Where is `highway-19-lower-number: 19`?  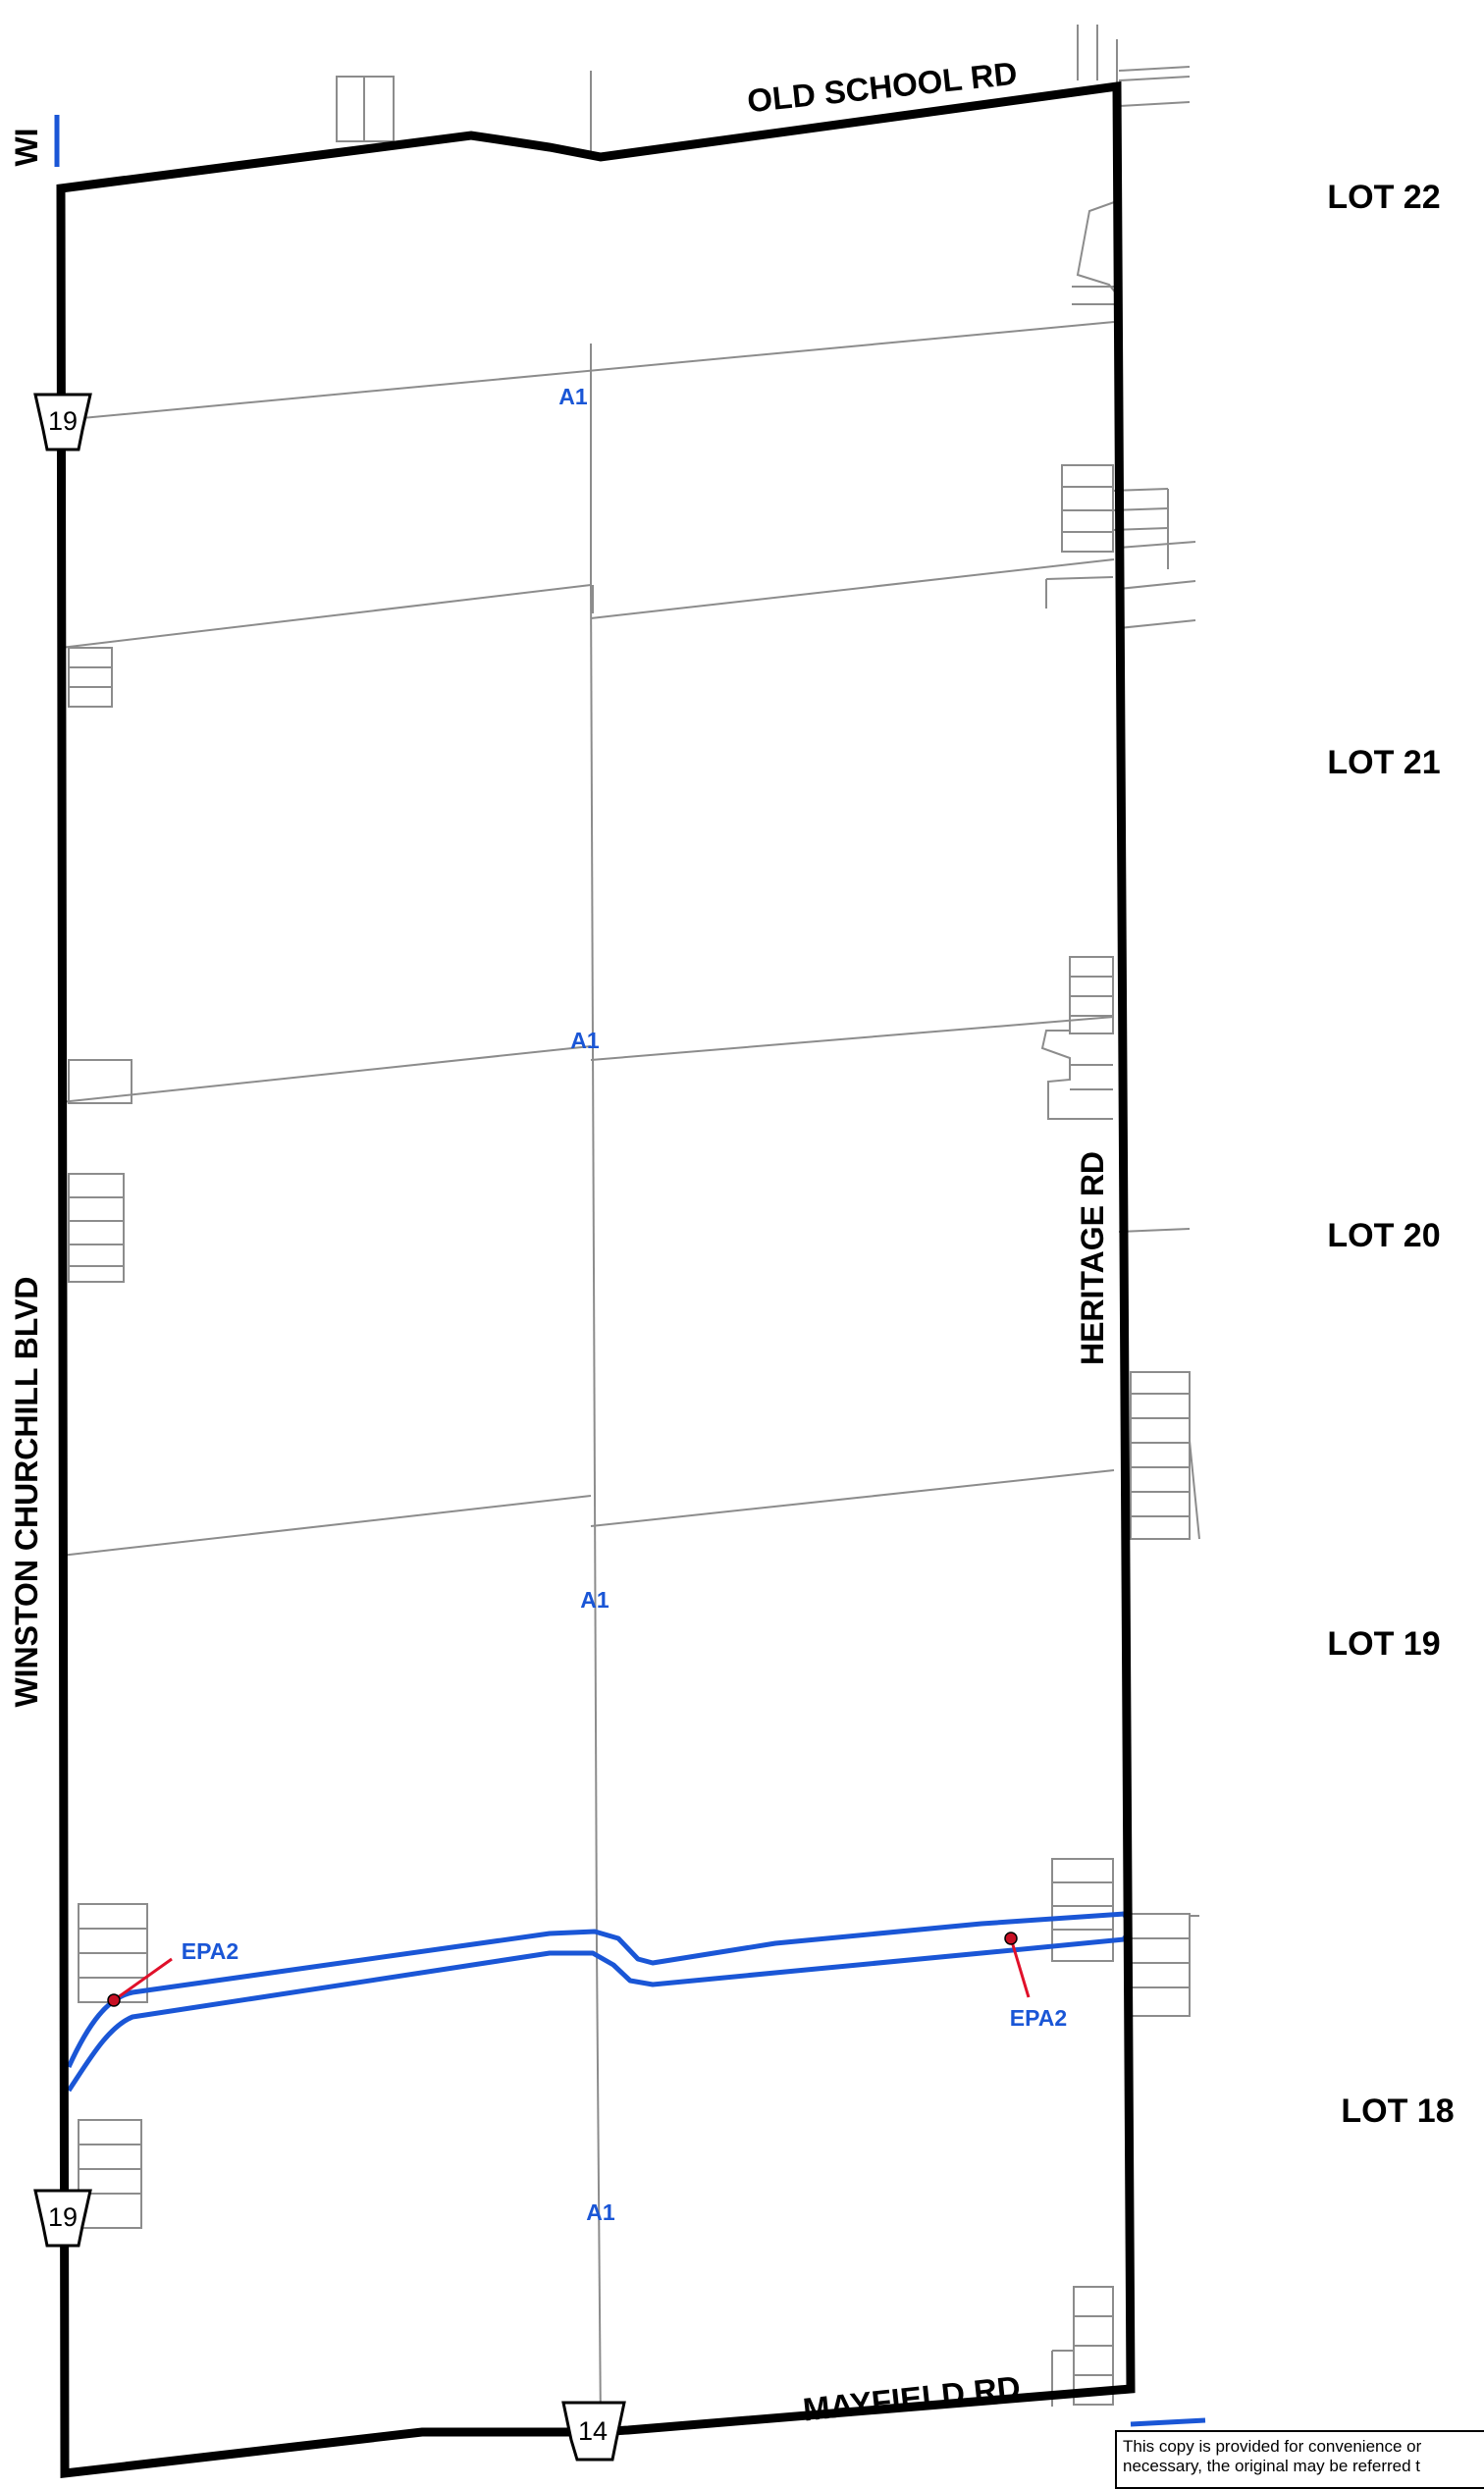
highway-19-lower-number: 19 is located at coordinates (63, 2217).